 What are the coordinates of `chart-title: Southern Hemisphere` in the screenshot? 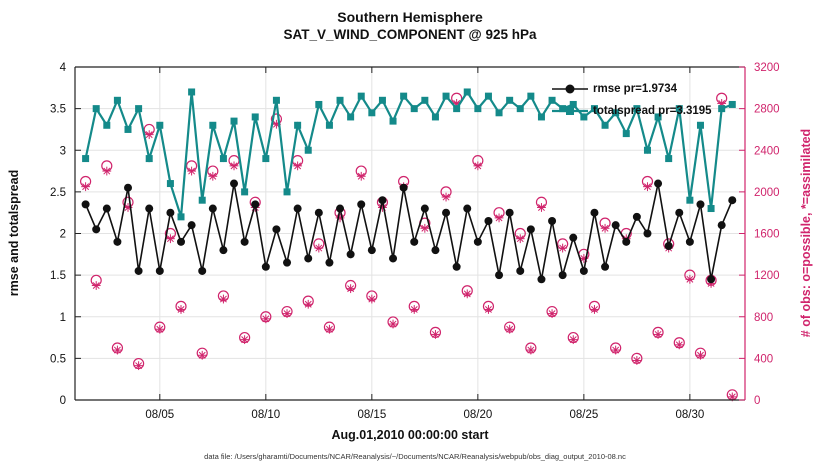 It's located at (410, 17).